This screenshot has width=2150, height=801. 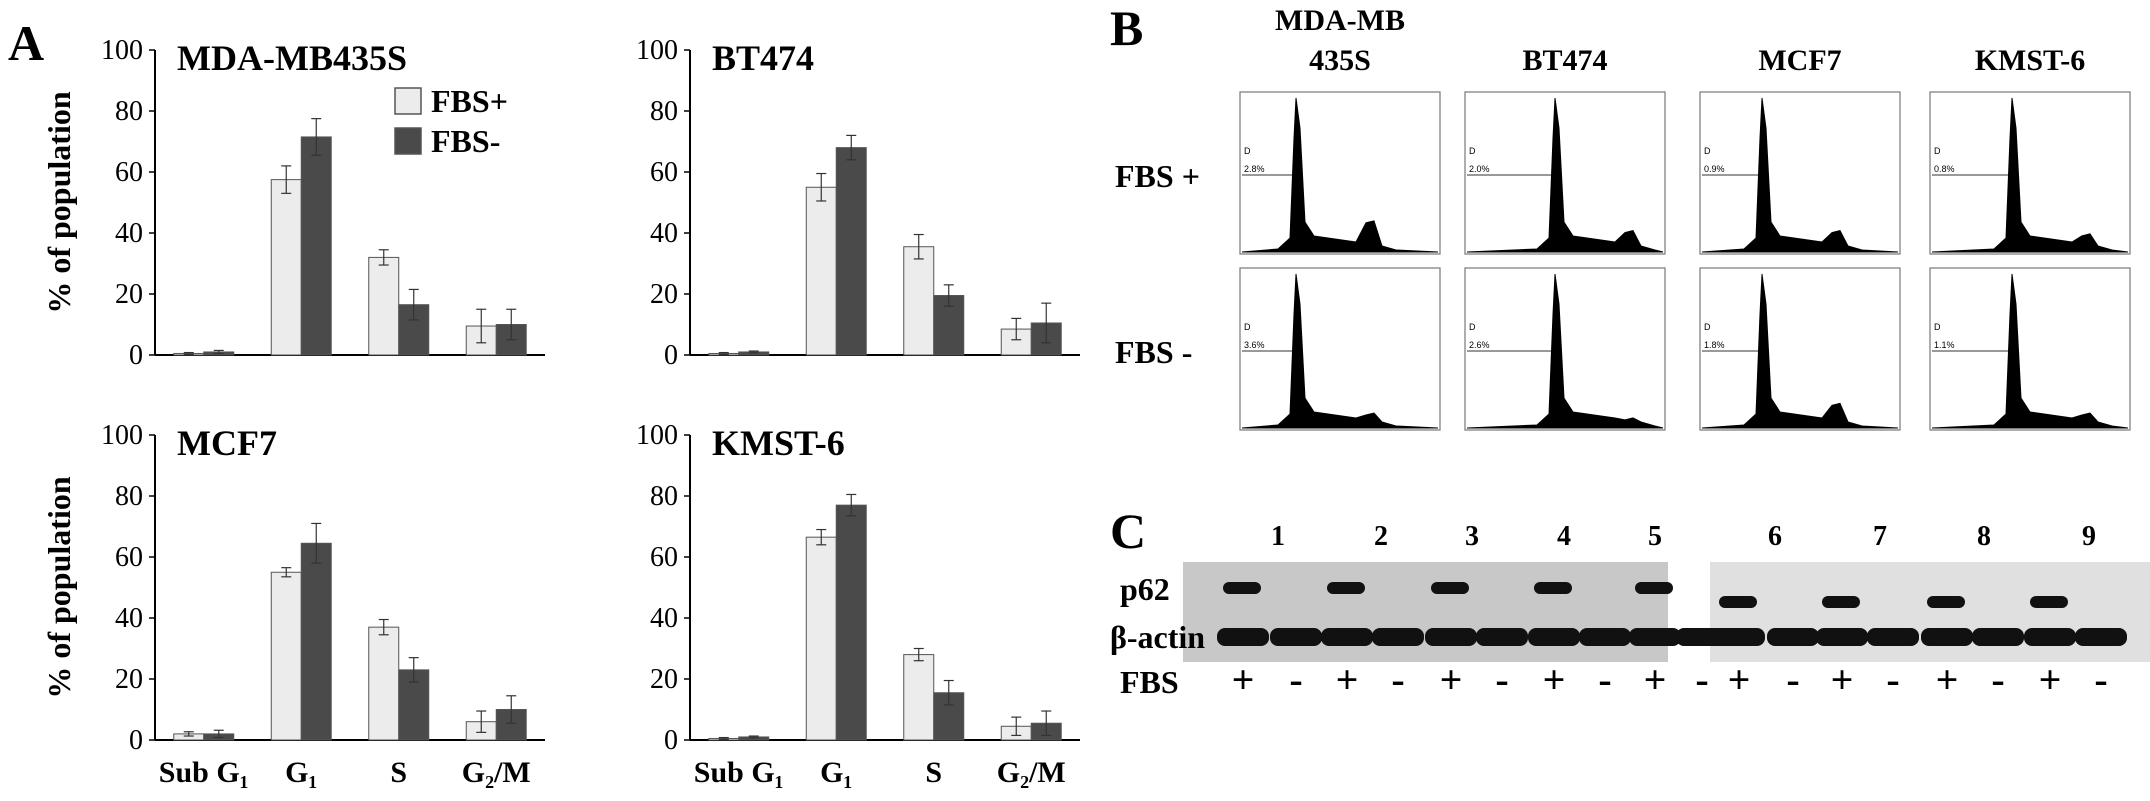 What do you see at coordinates (59, 587) in the screenshot?
I see `y-axis-label: % of population` at bounding box center [59, 587].